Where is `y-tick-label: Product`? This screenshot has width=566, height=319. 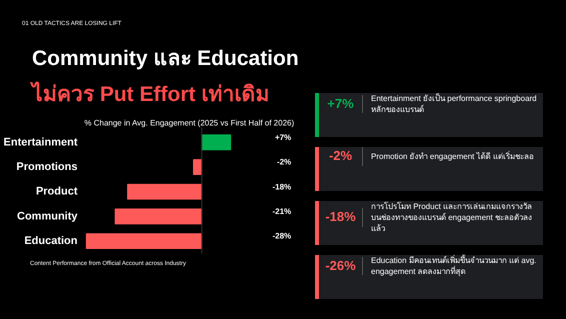
y-tick-label: Product is located at coordinates (57, 192).